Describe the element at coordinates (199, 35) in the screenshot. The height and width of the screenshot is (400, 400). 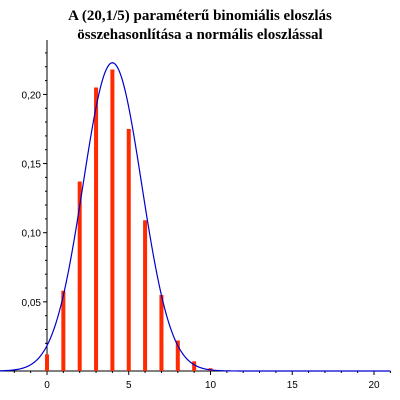
I see `chart-title-line-2: összehasonlítása a normális eloszlással` at that location.